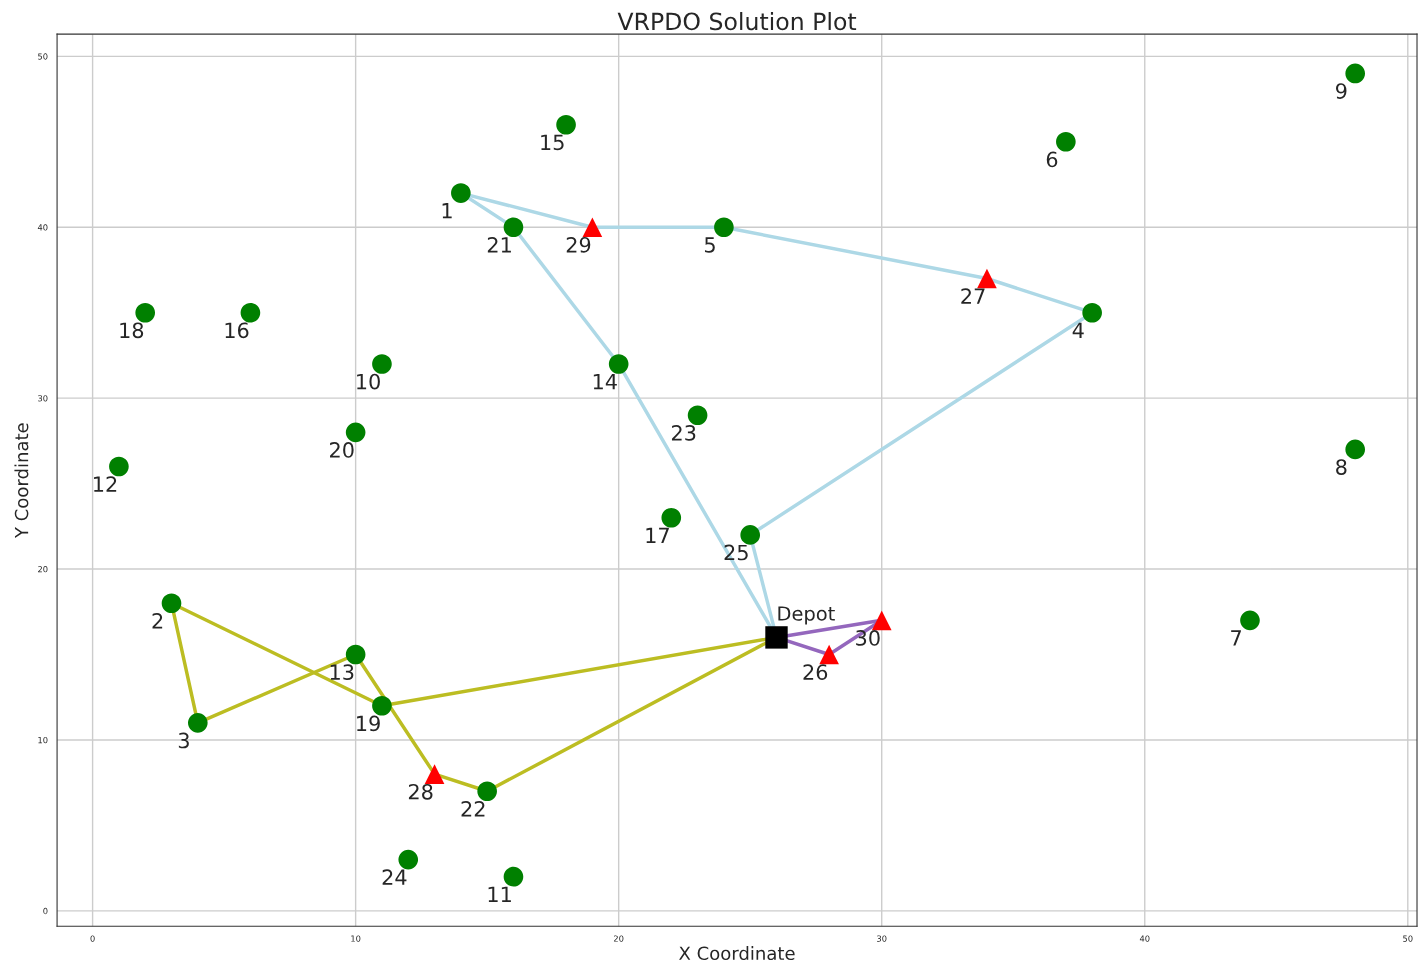 This screenshot has height=975, width=1427. What do you see at coordinates (709, 245) in the screenshot?
I see `annotation: 5` at bounding box center [709, 245].